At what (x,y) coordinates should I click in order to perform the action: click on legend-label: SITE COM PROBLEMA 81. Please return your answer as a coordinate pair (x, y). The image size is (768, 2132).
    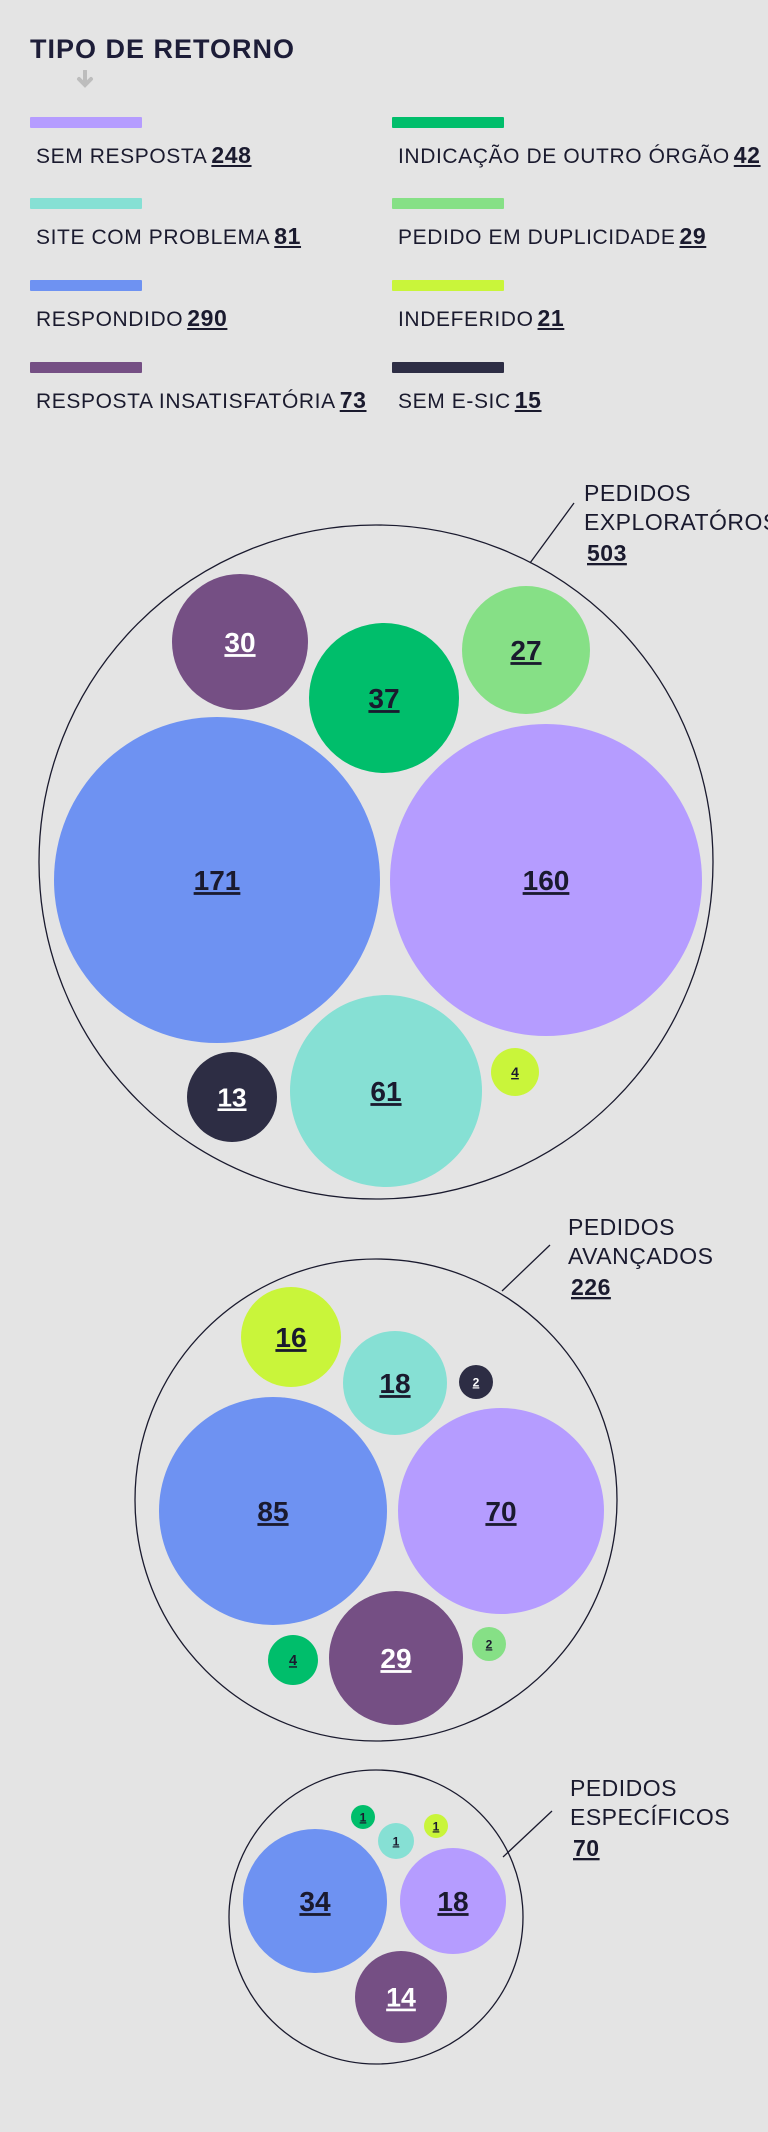
    Looking at the image, I should click on (210, 236).